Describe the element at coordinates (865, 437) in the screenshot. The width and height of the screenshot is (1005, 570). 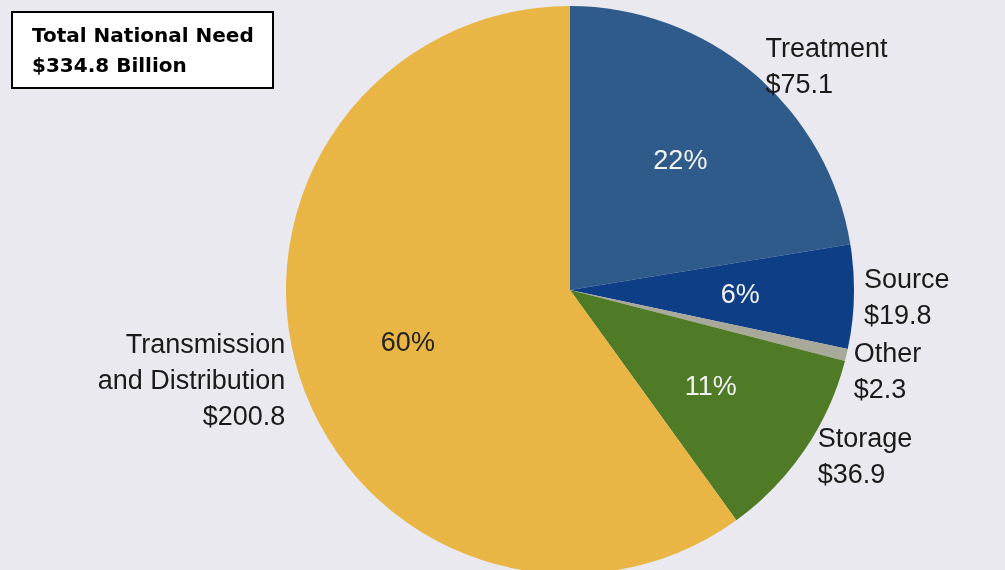
I see `slice-label: Storage` at that location.